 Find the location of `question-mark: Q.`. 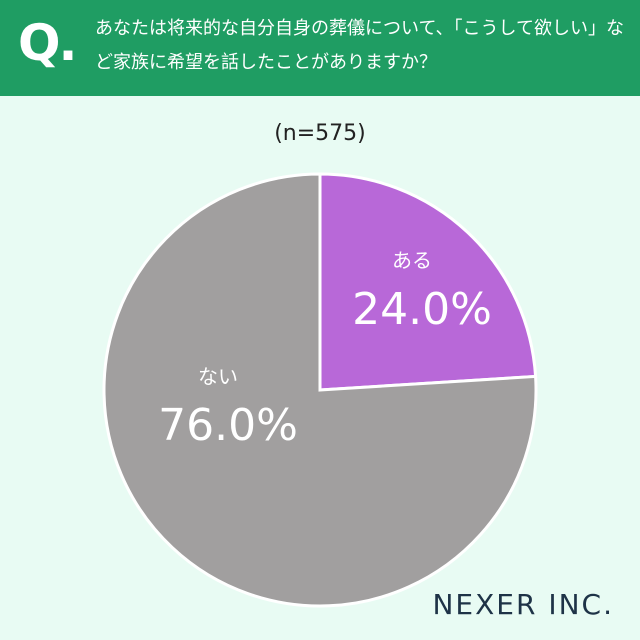

question-mark: Q. is located at coordinates (47, 43).